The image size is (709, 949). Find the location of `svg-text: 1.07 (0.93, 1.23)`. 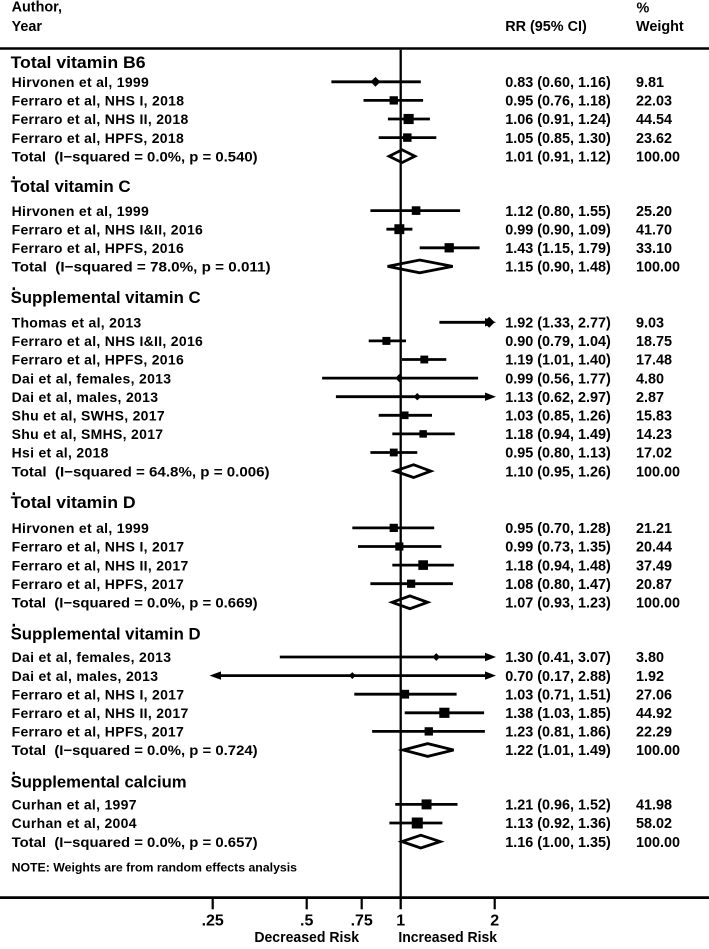

svg-text: 1.07 (0.93, 1.23) is located at coordinates (558, 604).